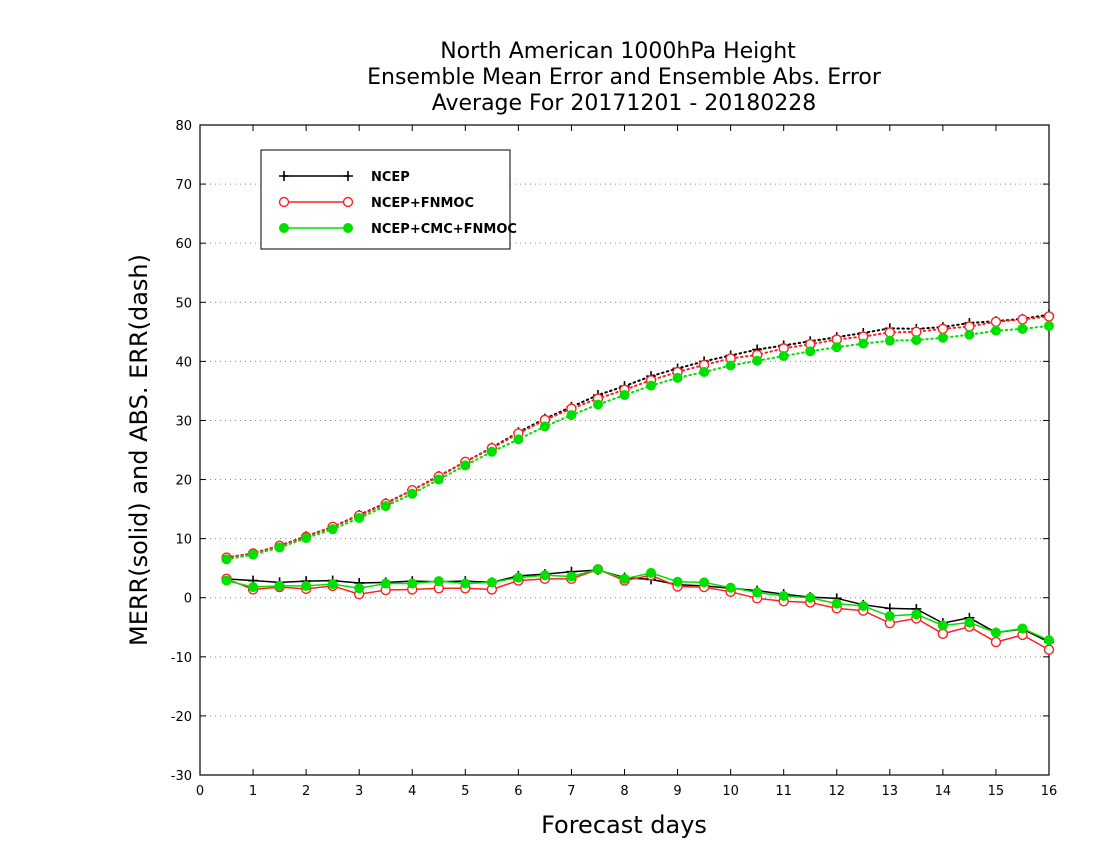 The image size is (1100, 850). I want to click on x-tick-label: 1, so click(253, 791).